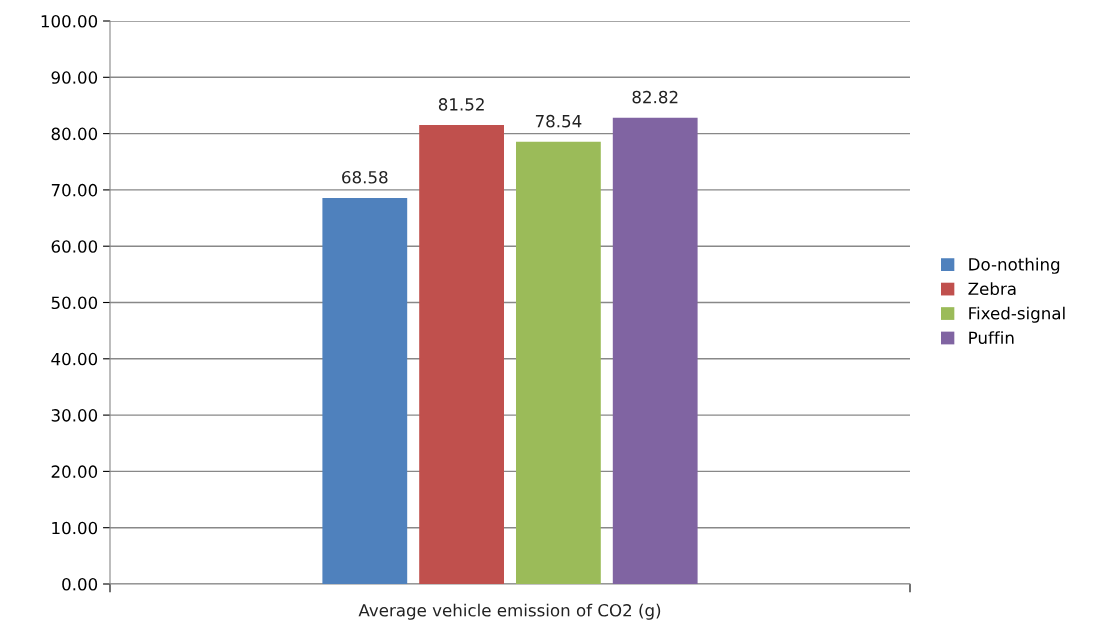 The height and width of the screenshot is (630, 1094). I want to click on data-label: 81.52, so click(461, 104).